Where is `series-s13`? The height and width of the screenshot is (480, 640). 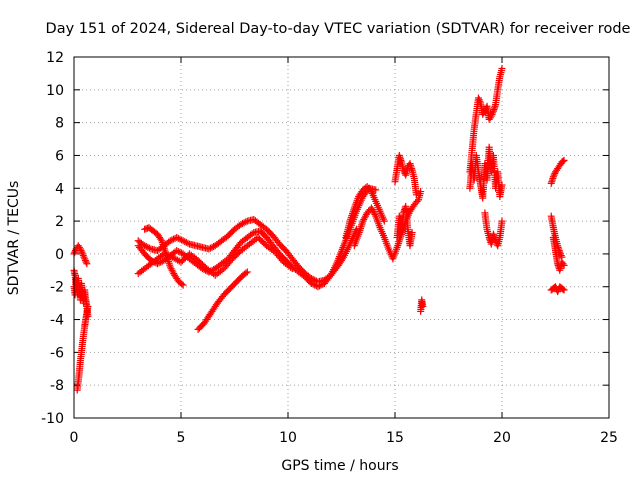 series-s13 is located at coordinates (404, 226).